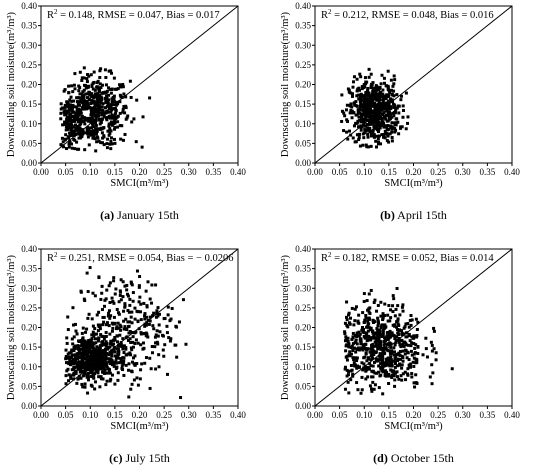 The image size is (550, 472). What do you see at coordinates (29, 26) in the screenshot?
I see `y-tick-label: 0.35` at bounding box center [29, 26].